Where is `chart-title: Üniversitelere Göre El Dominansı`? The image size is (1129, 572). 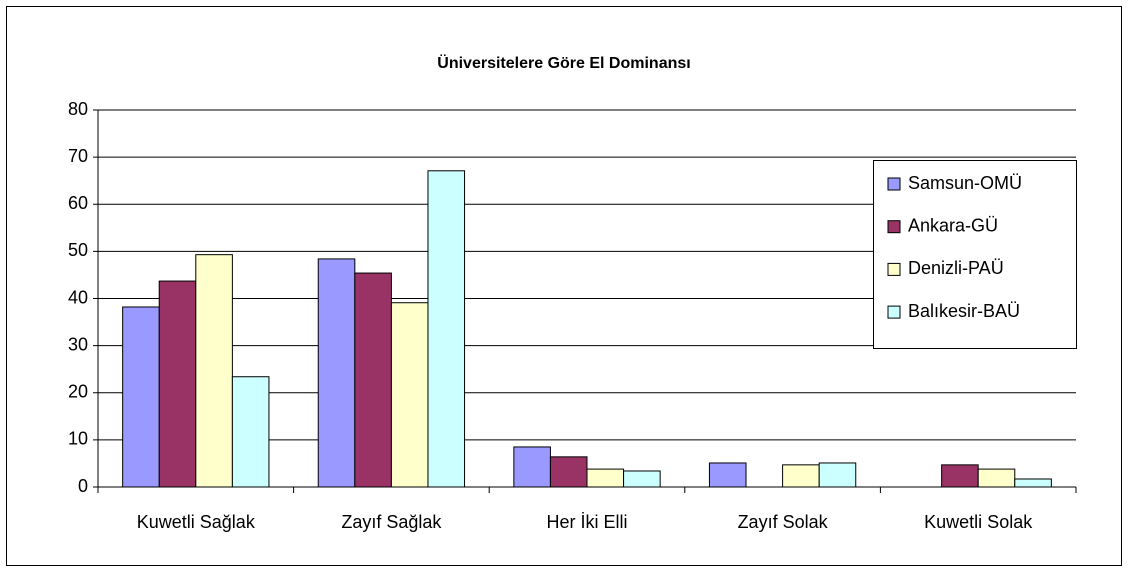
chart-title: Üniversitelere Göre El Dominansı is located at coordinates (563, 62).